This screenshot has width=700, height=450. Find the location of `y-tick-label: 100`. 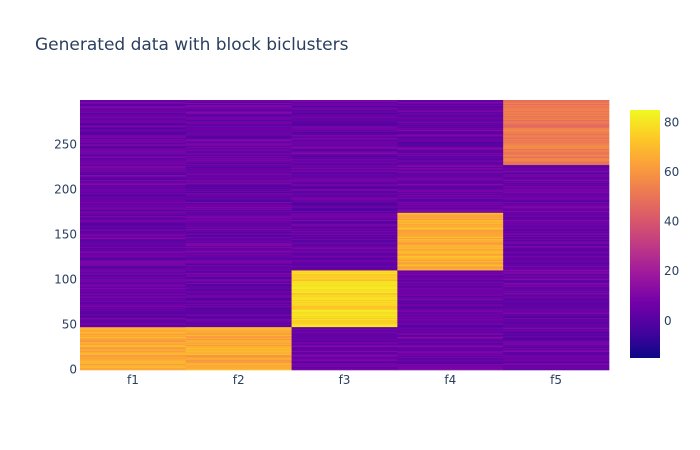

y-tick-label: 100 is located at coordinates (65, 280).